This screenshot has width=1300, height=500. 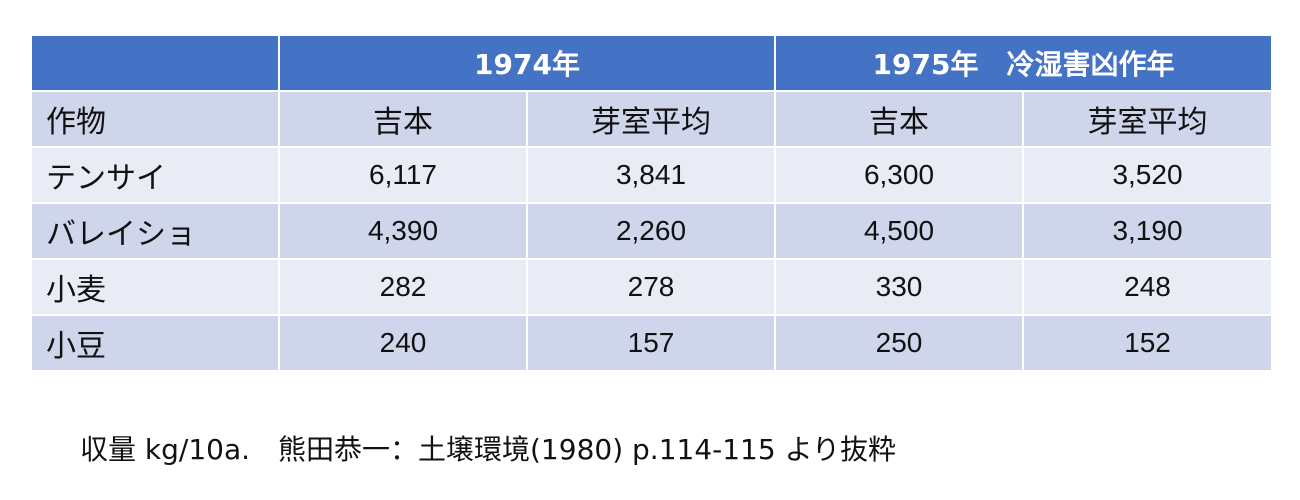 What do you see at coordinates (155, 63) in the screenshot?
I see `header-corner-cell` at bounding box center [155, 63].